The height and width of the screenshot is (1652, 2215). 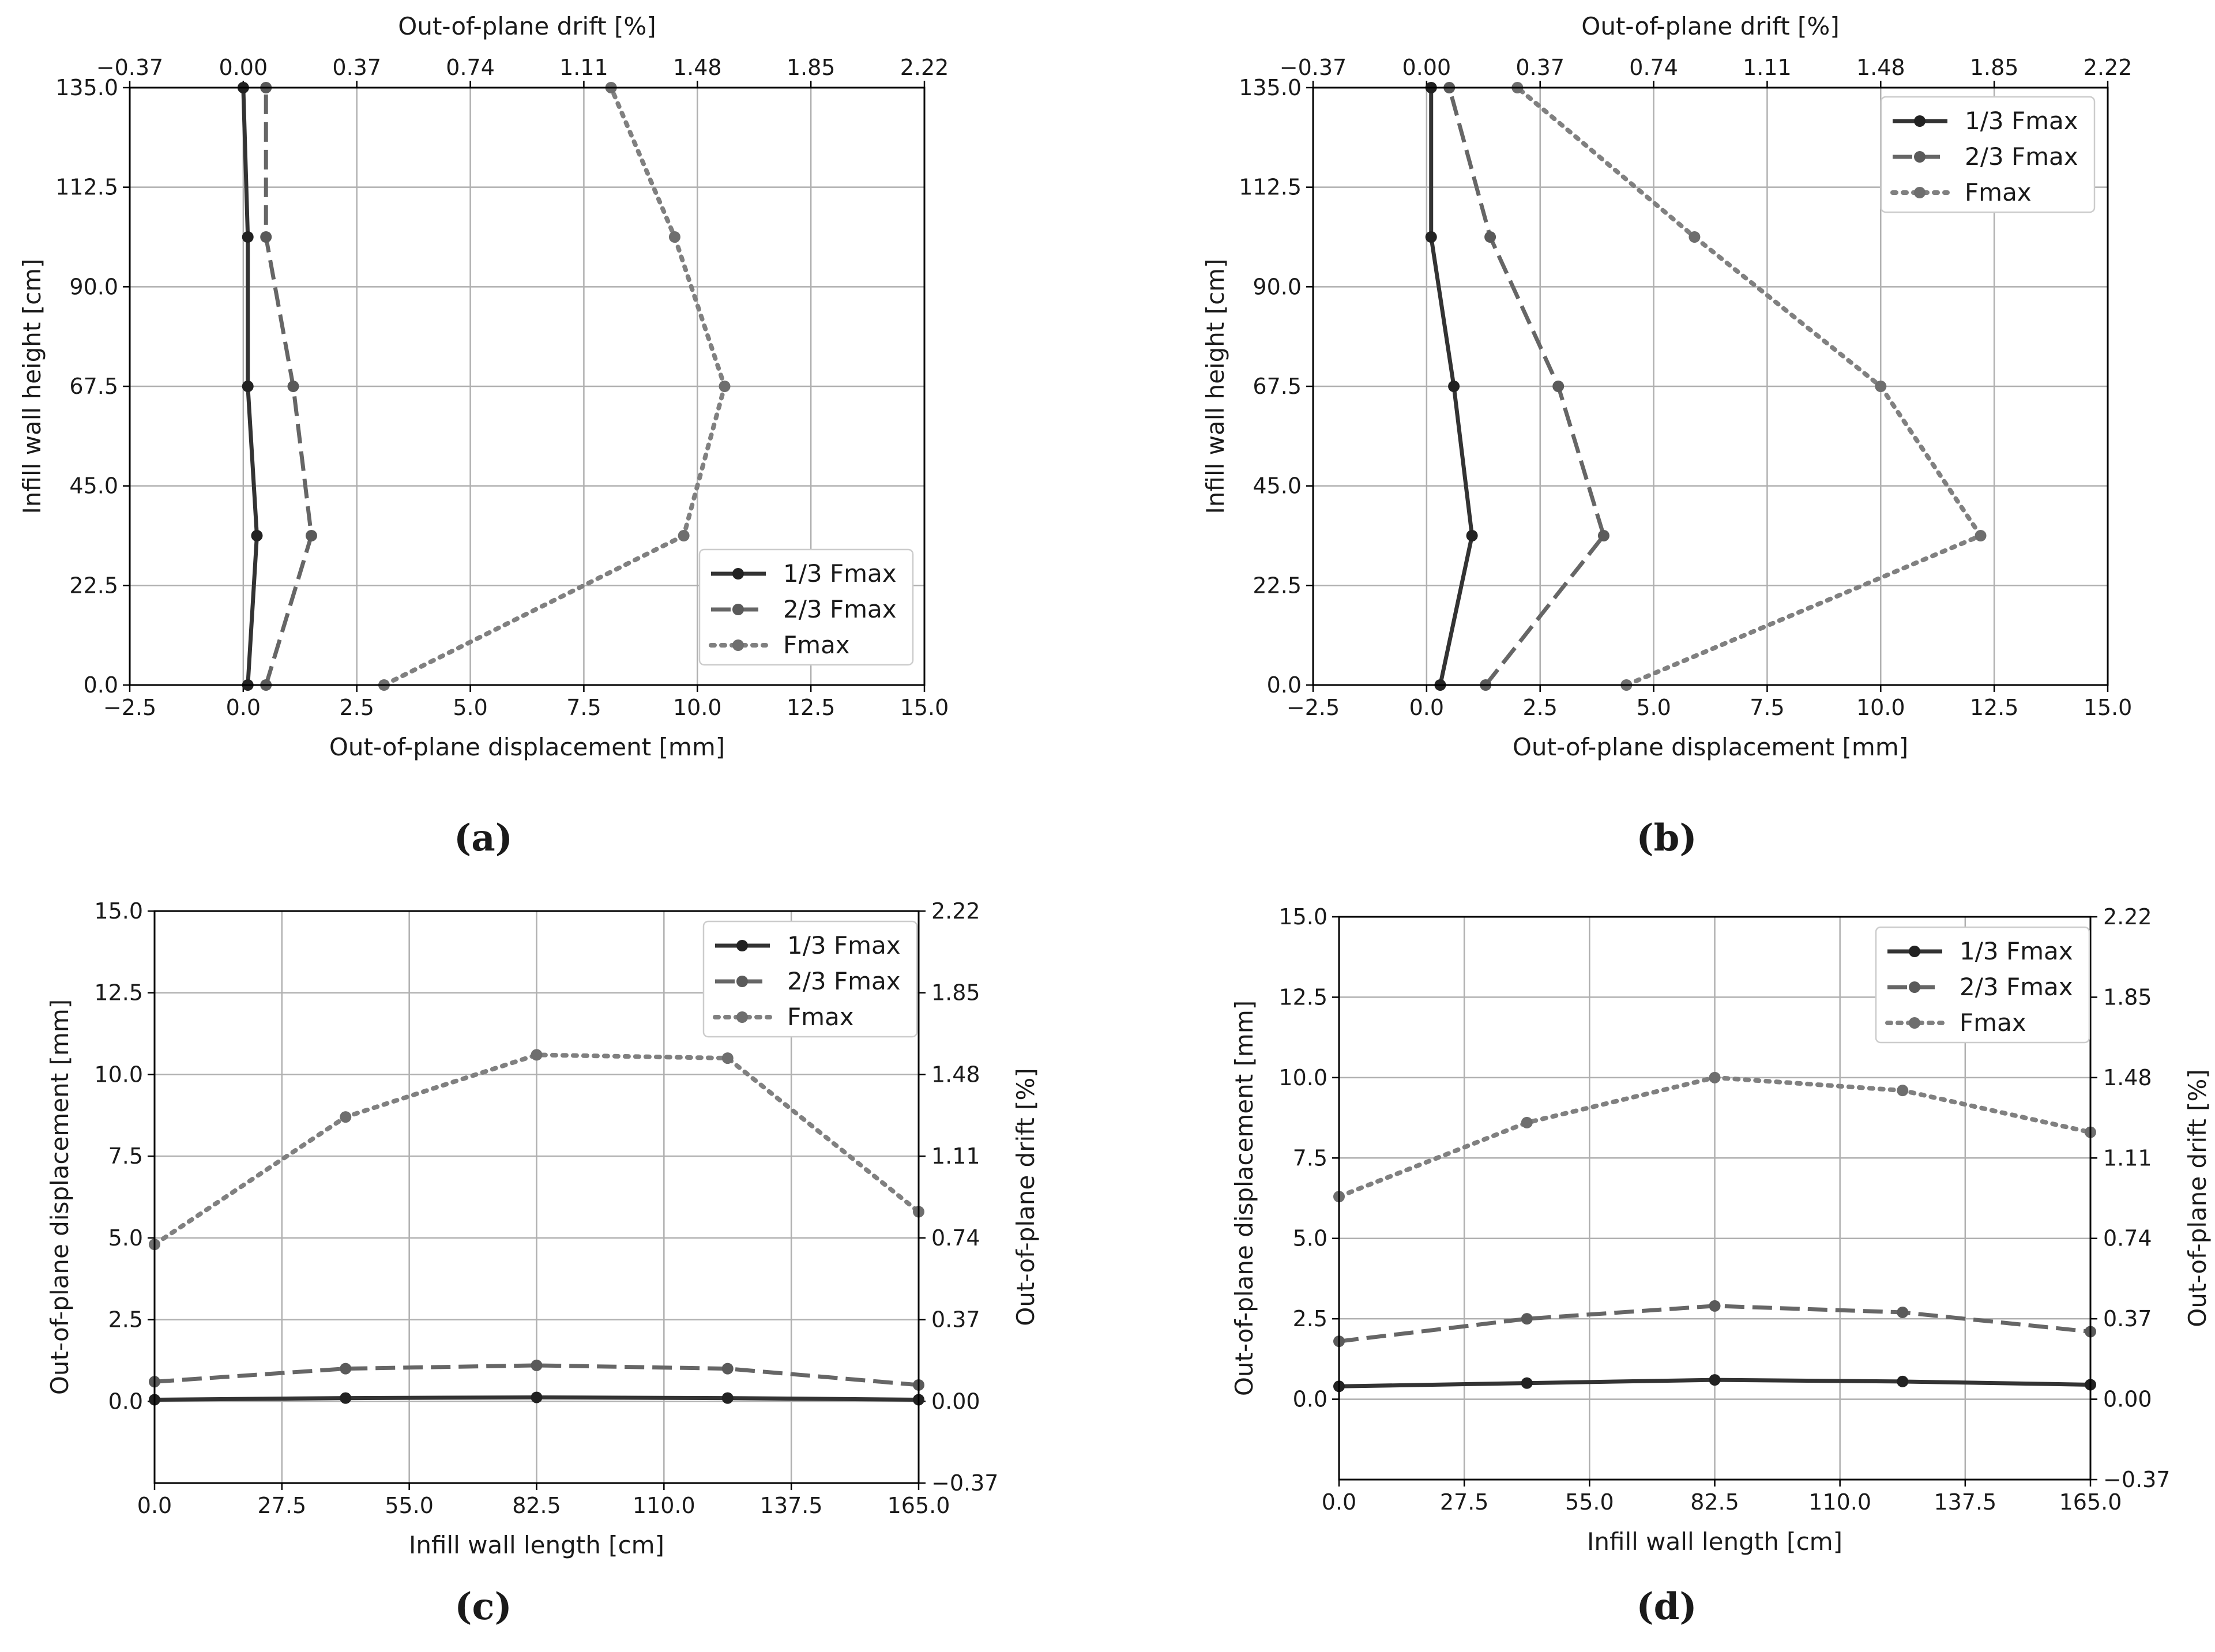 I want to click on legend: 1/3 Fmax 2/3 Fmax Fmax, so click(x=806, y=607).